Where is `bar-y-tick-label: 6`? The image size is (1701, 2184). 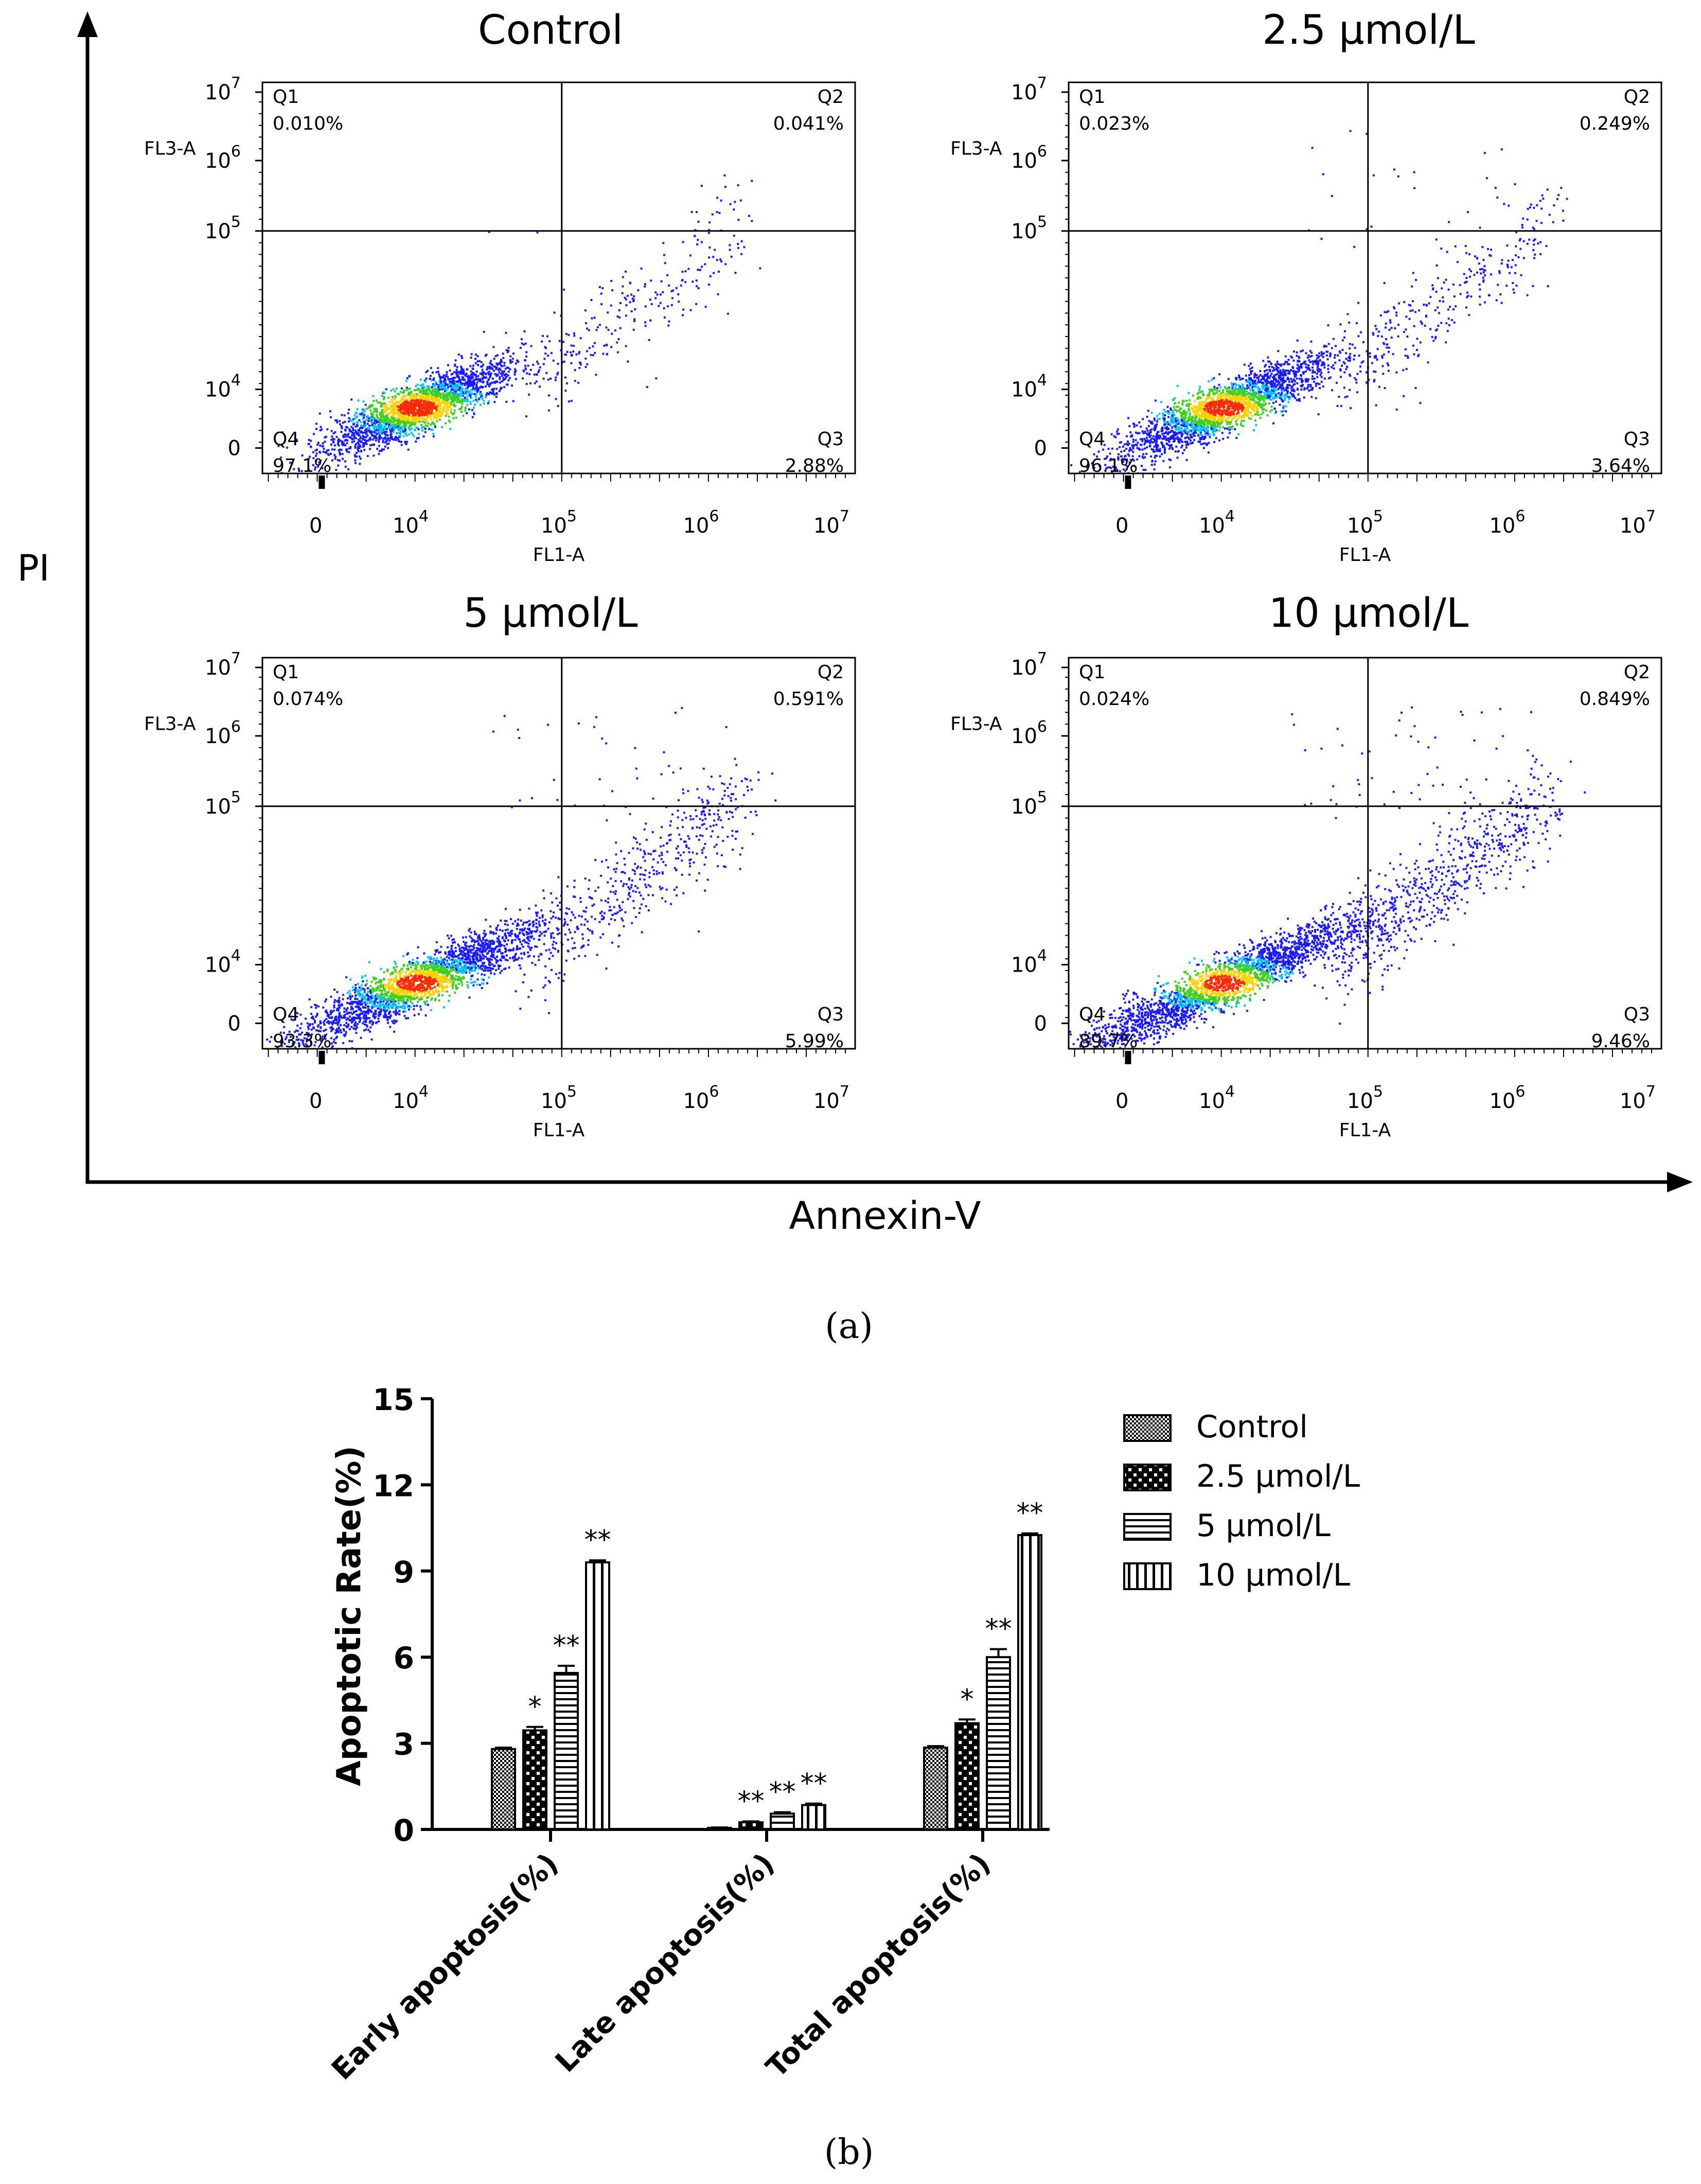 bar-y-tick-label: 6 is located at coordinates (404, 1658).